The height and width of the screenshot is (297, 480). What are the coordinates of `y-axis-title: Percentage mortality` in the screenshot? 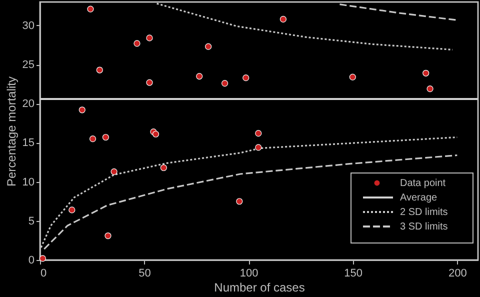 It's located at (11, 131).